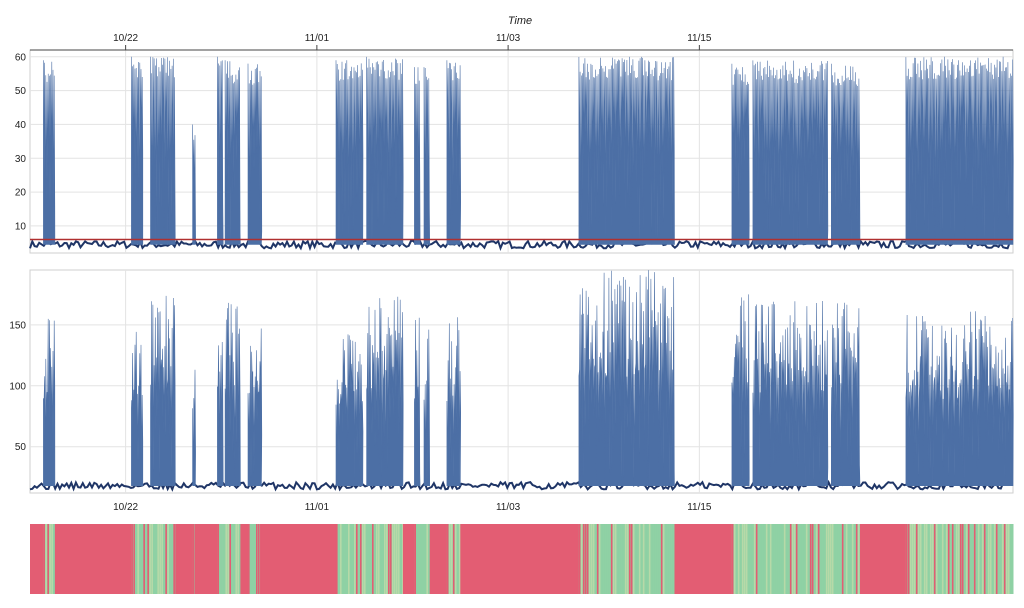 Image resolution: width=1024 pixels, height=608 pixels. I want to click on x-tick-label: 11/15, so click(699, 507).